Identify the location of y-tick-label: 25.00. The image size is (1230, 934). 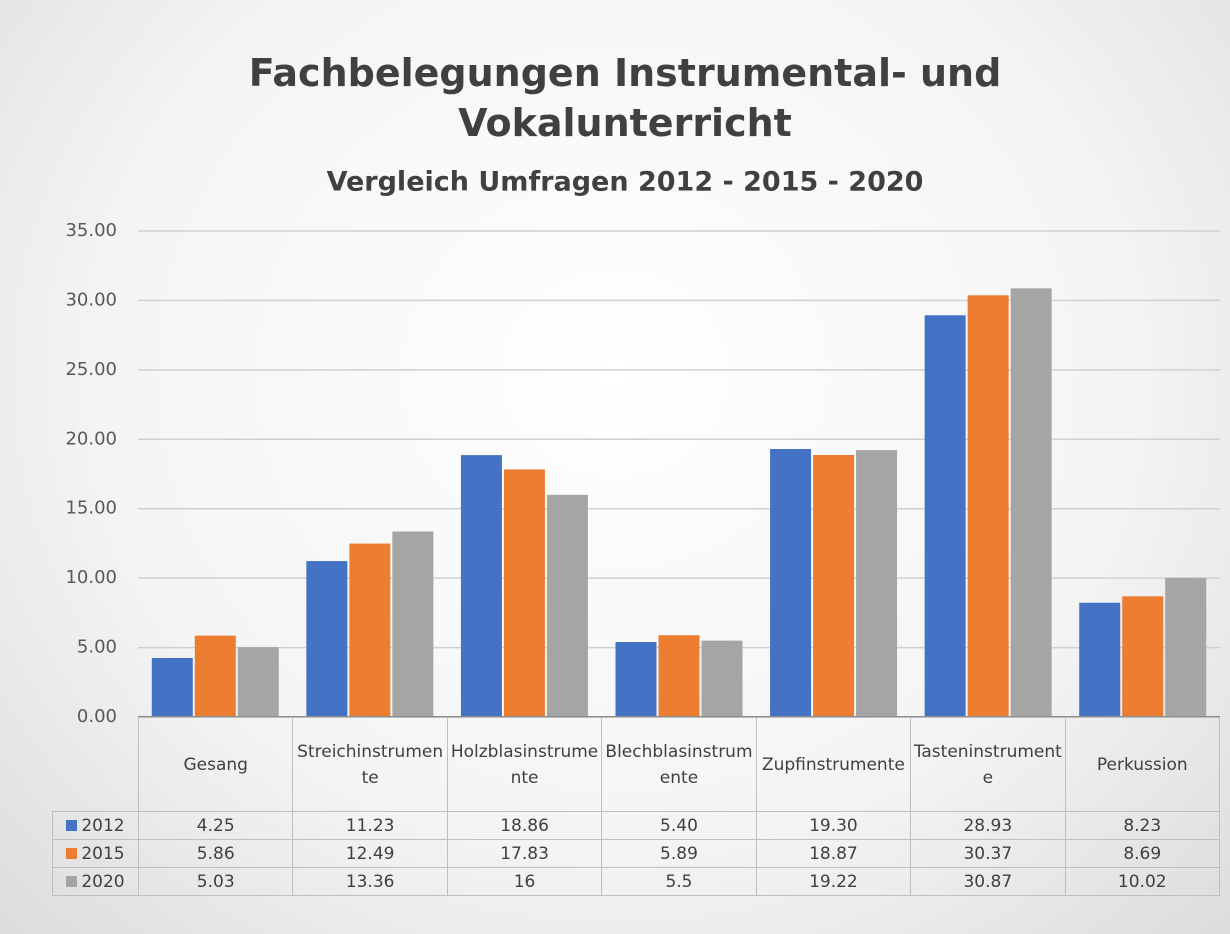
(91, 369).